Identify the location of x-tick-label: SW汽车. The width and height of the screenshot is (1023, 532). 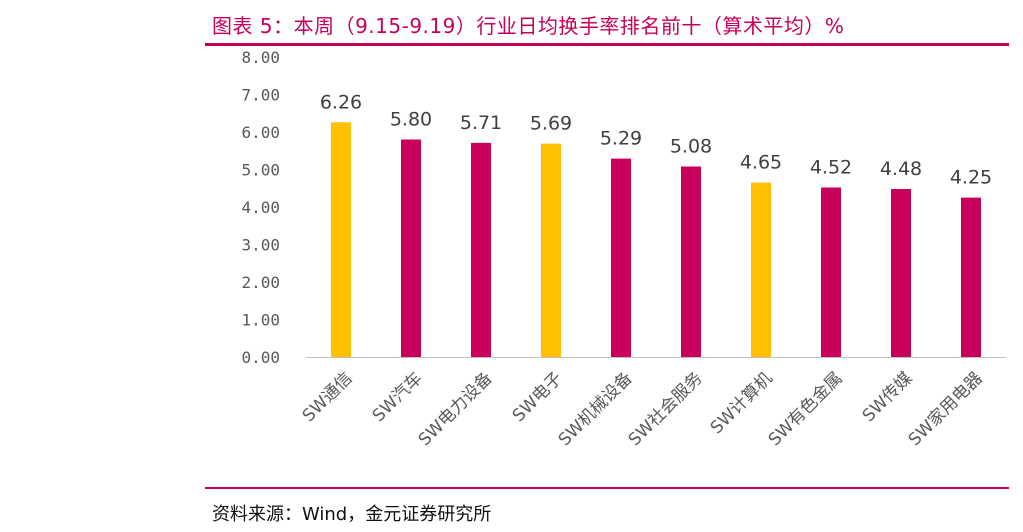
(398, 397).